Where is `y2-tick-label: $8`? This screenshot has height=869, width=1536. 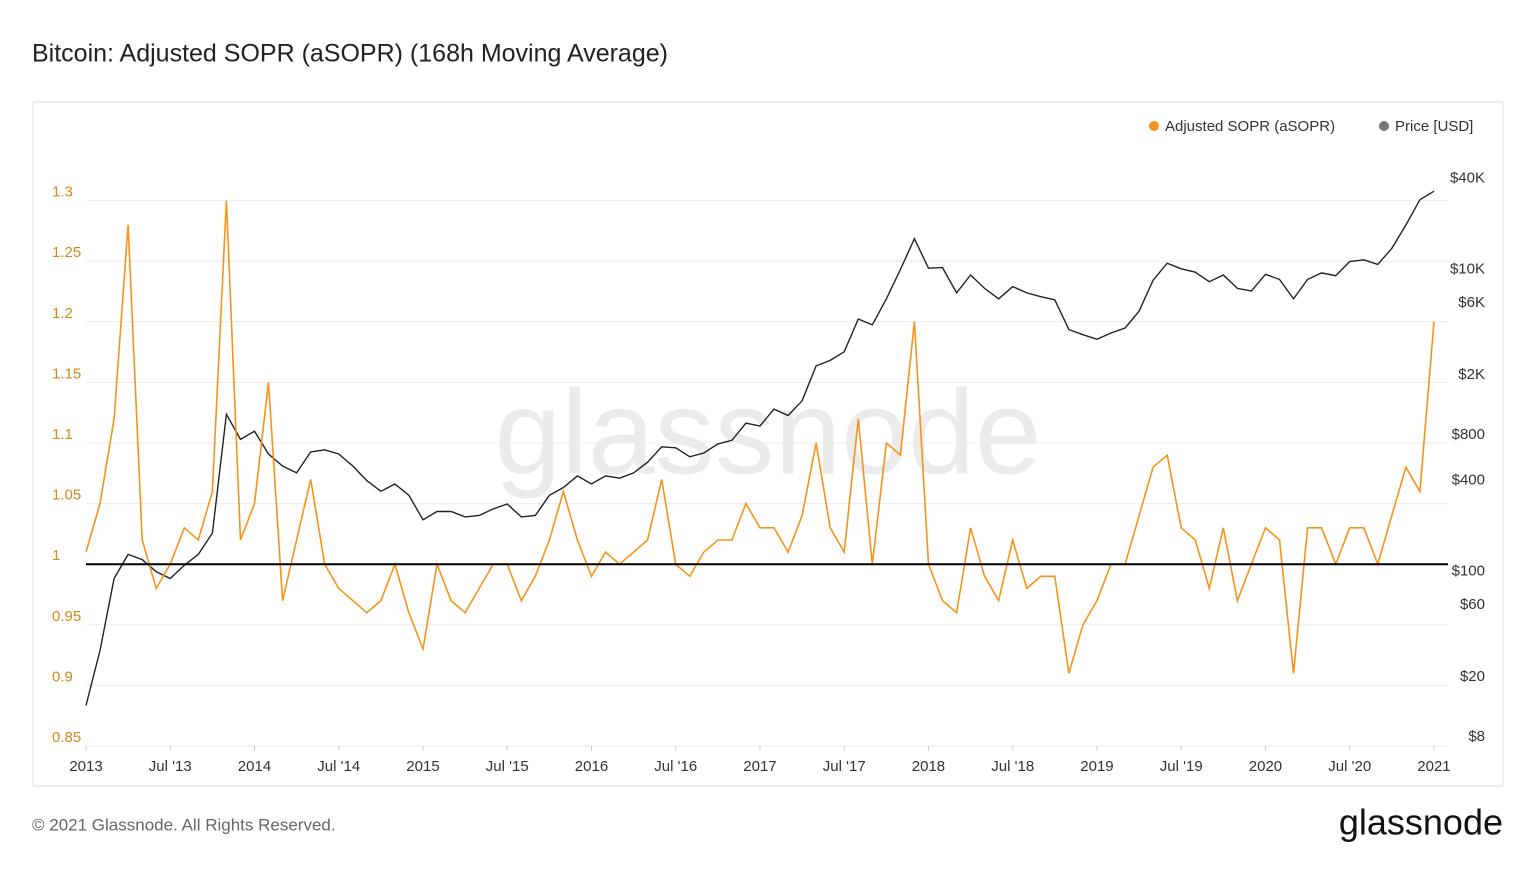 y2-tick-label: $8 is located at coordinates (1476, 736).